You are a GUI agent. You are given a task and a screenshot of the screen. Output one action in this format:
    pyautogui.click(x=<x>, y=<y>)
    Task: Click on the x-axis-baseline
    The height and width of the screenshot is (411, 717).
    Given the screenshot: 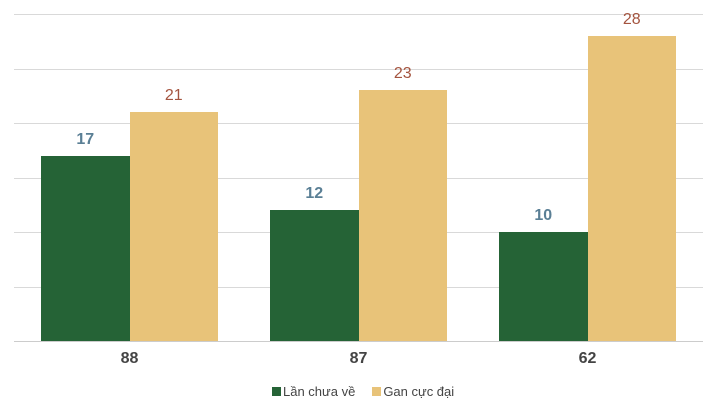 What is the action you would take?
    pyautogui.click(x=358, y=341)
    